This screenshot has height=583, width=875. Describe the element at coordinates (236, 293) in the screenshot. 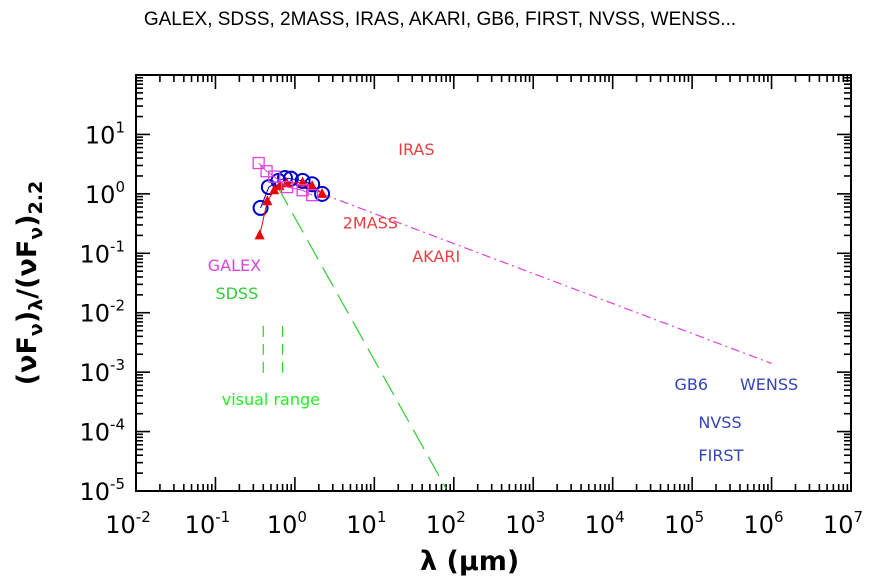

I see `annotation-label: SDSS` at that location.